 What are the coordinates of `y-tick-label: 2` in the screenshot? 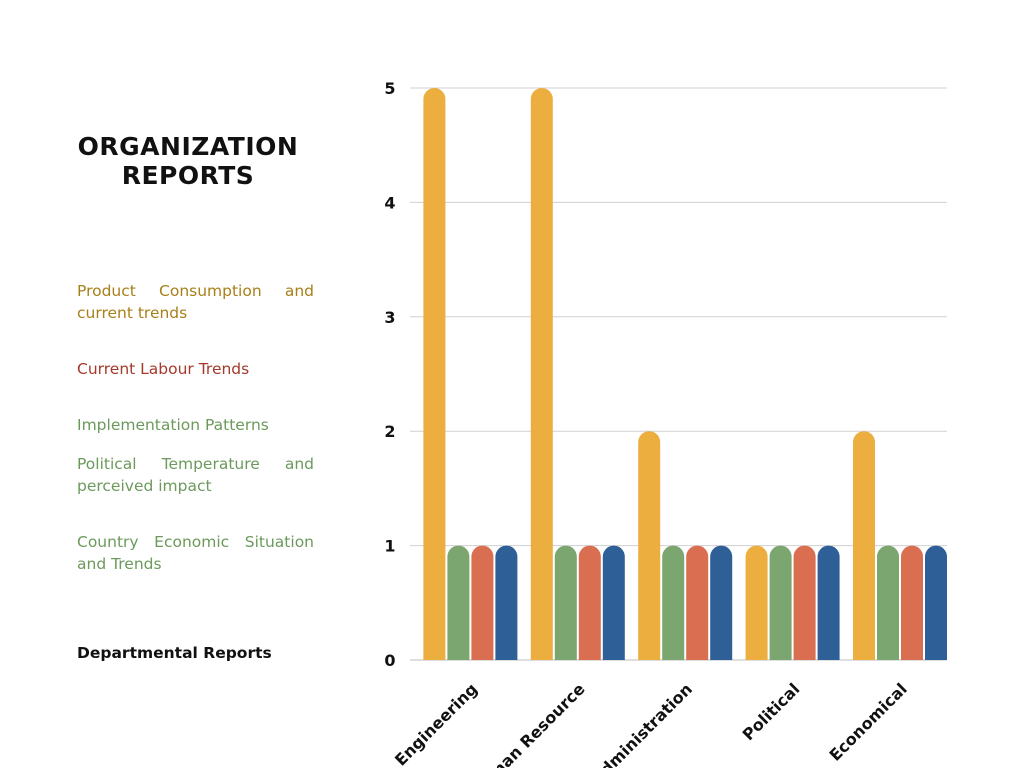 It's located at (389, 431).